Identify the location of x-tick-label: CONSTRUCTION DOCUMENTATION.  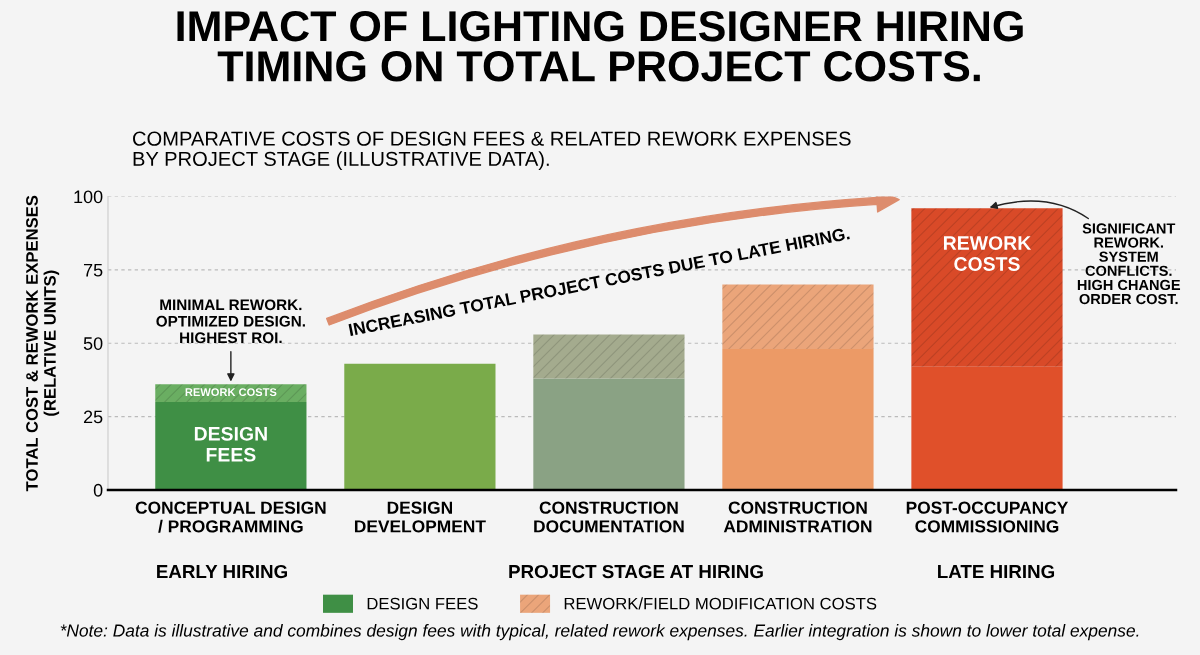
(609, 517).